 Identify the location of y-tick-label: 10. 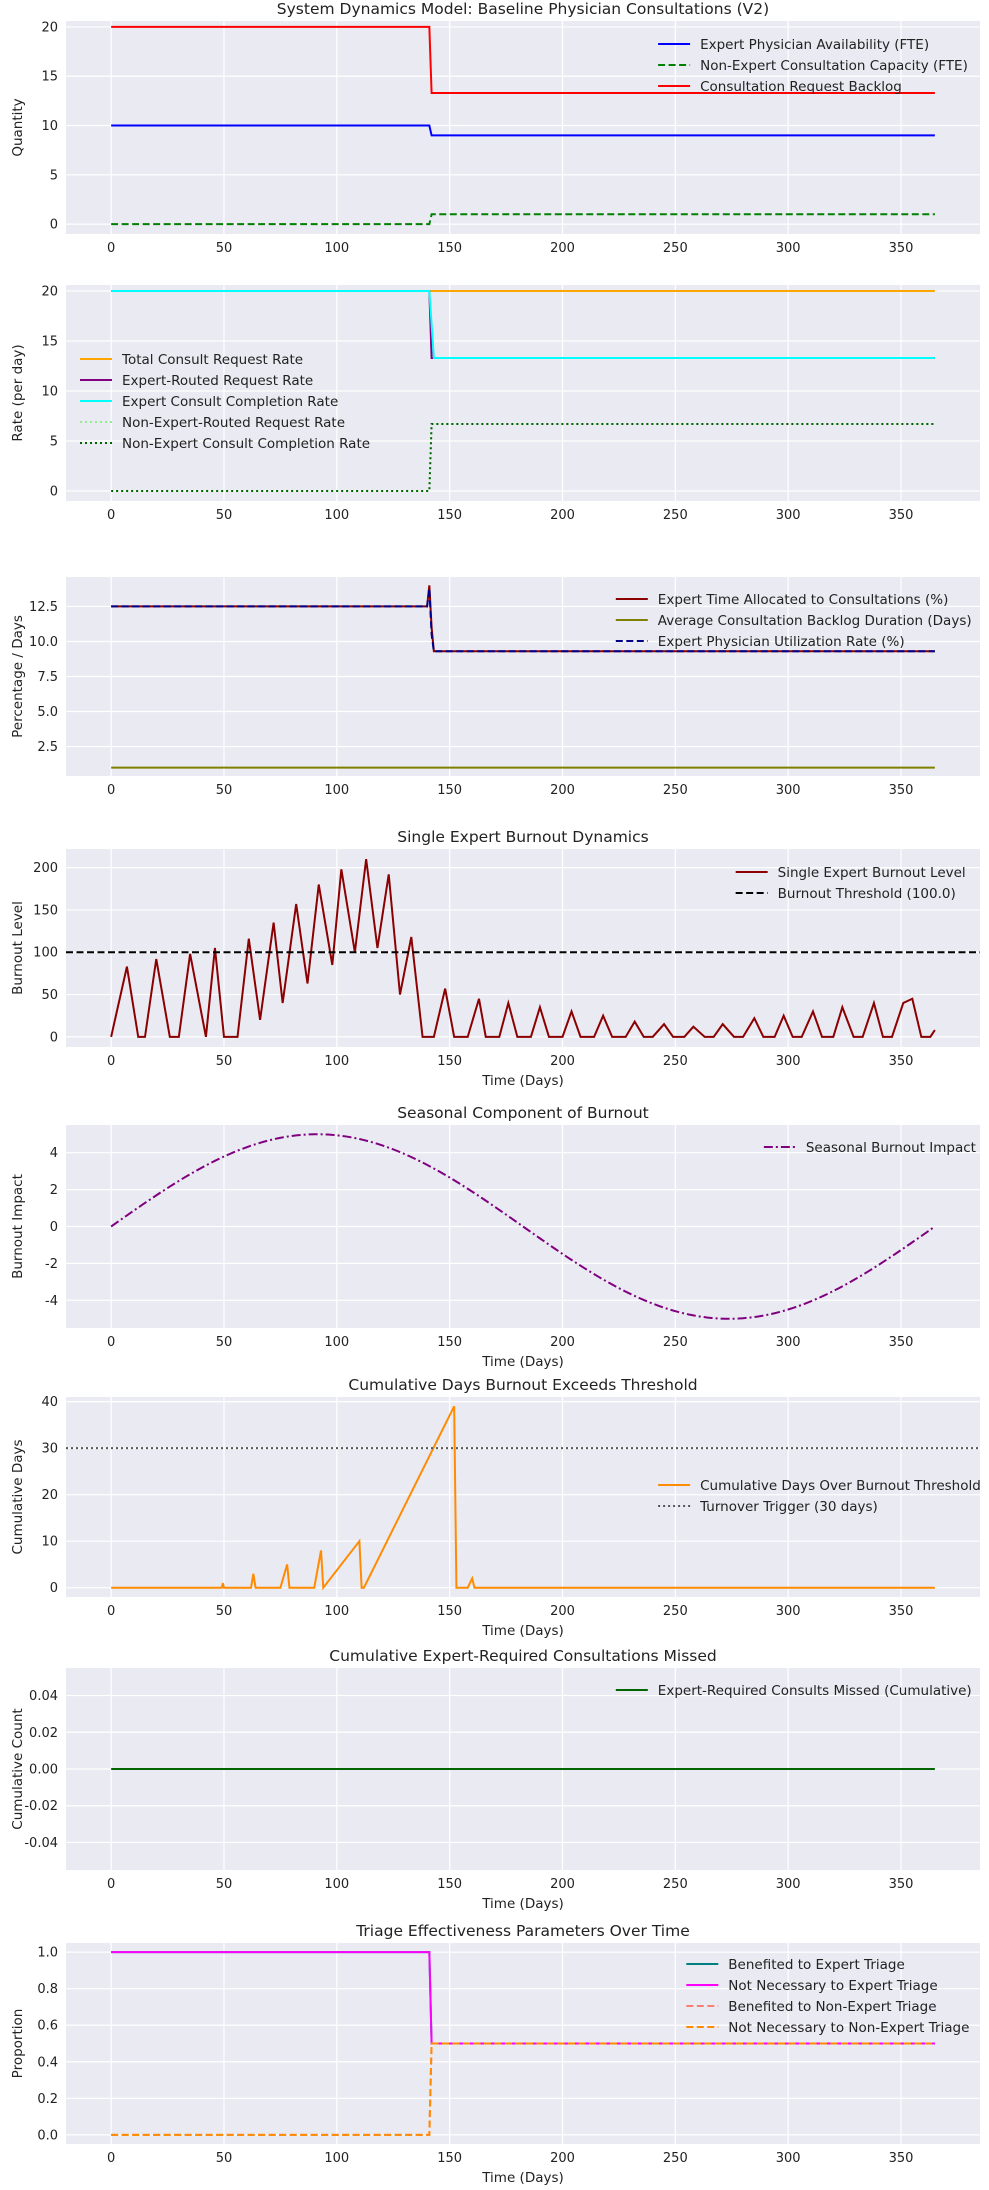
(49, 126).